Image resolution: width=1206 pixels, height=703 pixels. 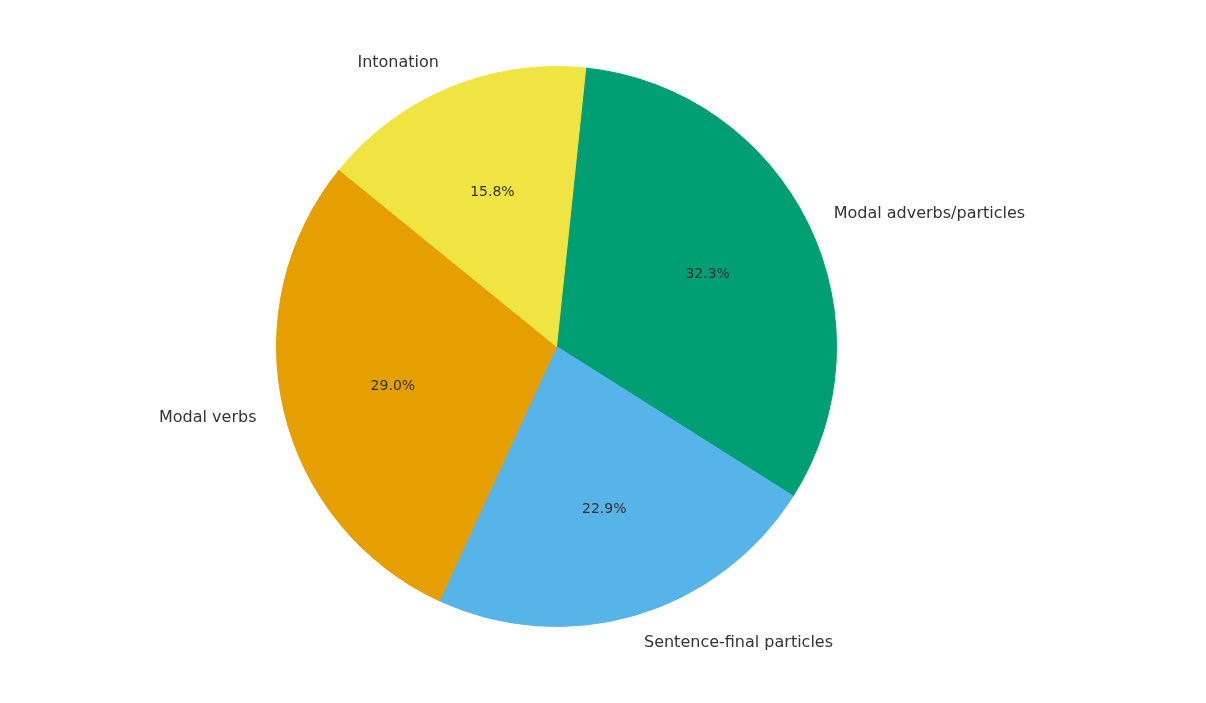 I want to click on data-label: 29.0%, so click(x=393, y=384).